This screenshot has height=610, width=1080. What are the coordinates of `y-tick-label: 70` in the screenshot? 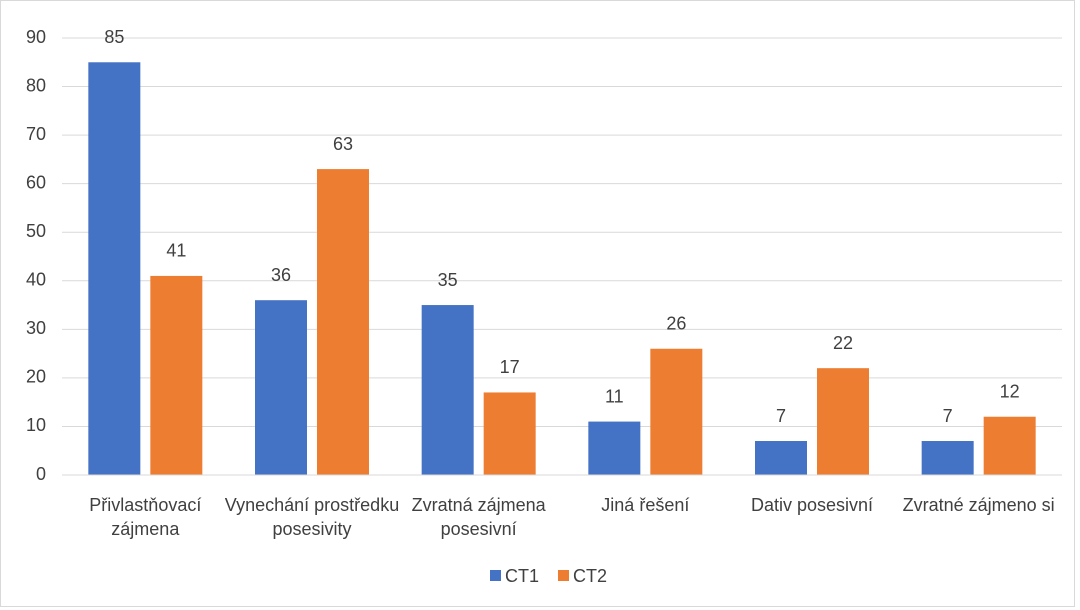 It's located at (36, 134).